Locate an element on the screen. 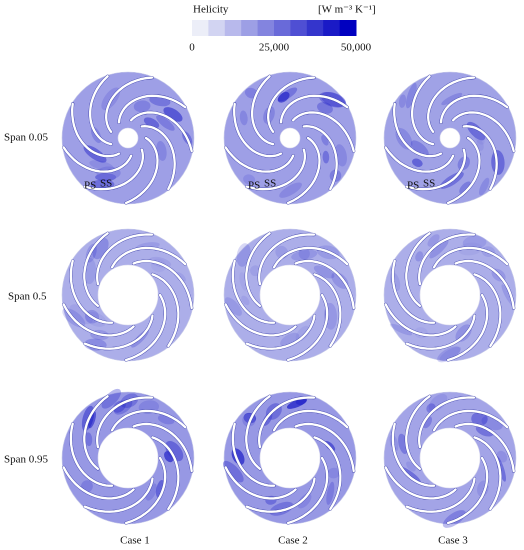  colorbar-tick: 0 is located at coordinates (192, 48).